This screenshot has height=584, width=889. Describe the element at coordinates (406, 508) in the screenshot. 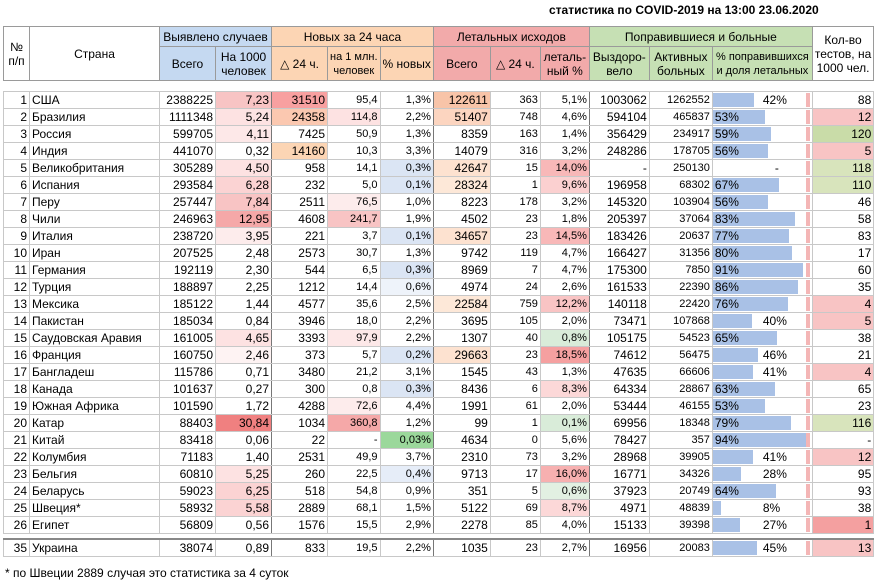

I see `new-pct: 1,5%` at that location.